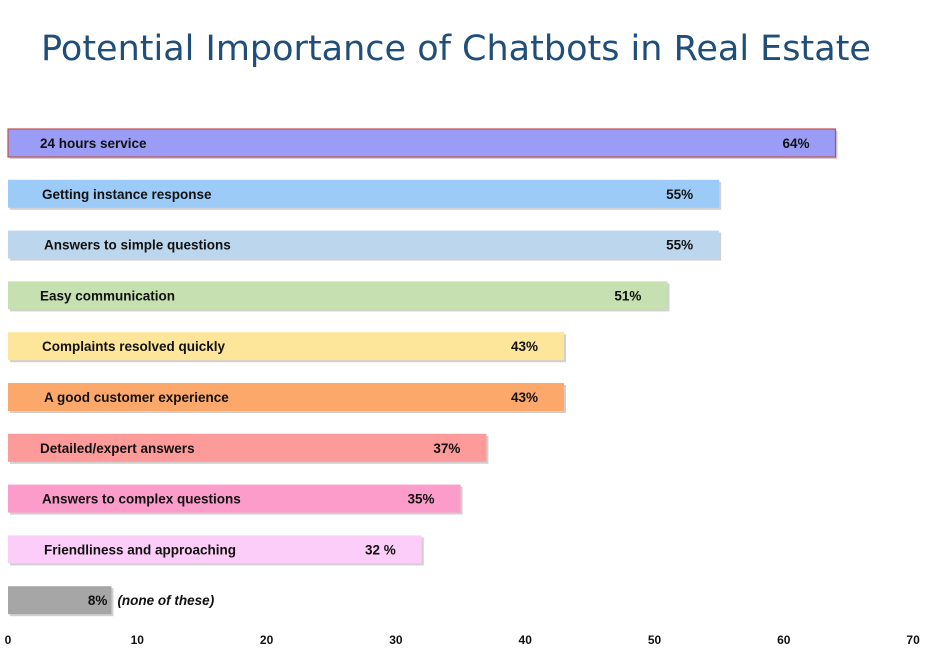 This screenshot has width=947, height=660. What do you see at coordinates (446, 448) in the screenshot?
I see `bar-value-label: 37%` at bounding box center [446, 448].